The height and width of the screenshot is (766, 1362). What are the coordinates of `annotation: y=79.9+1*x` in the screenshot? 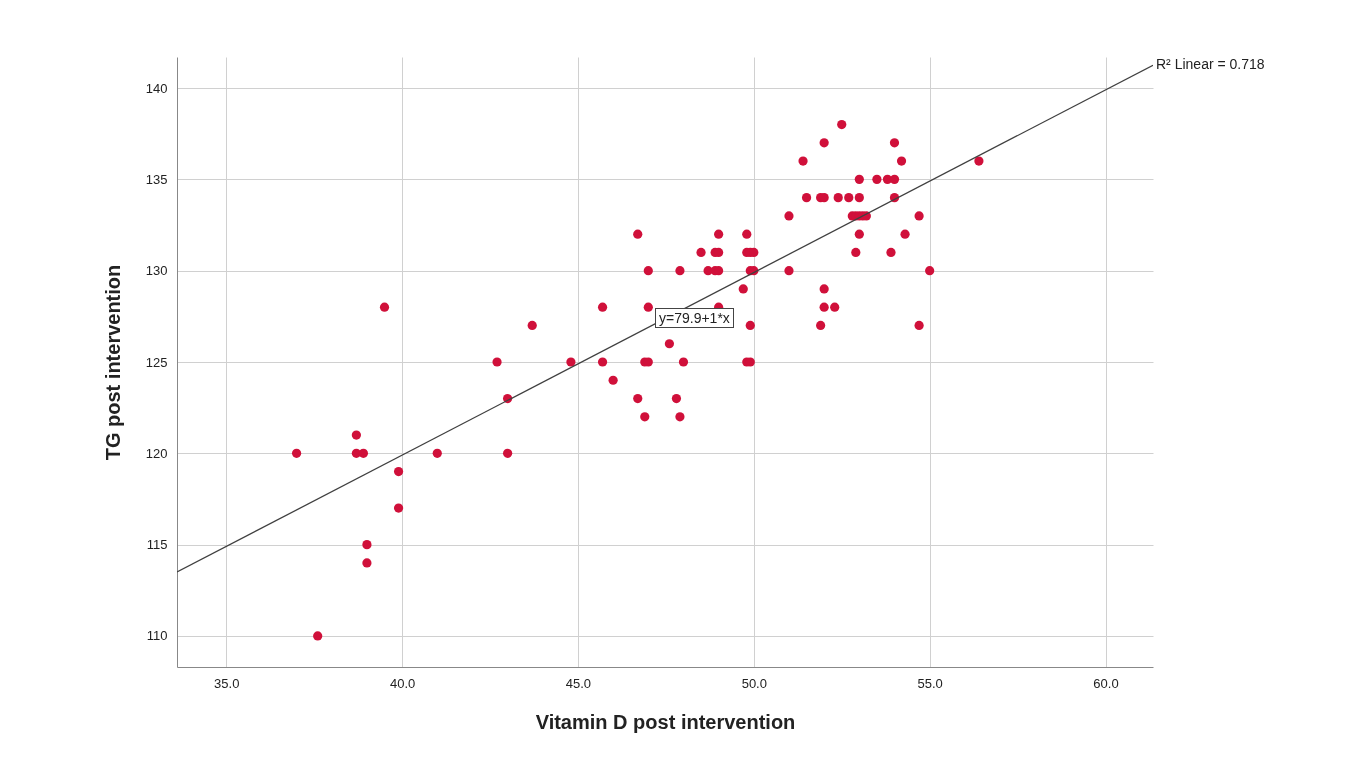 It's located at (694, 318).